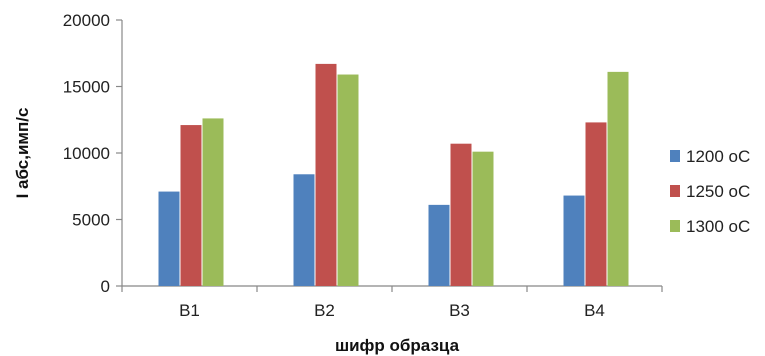  I want to click on y-tick-label: 15000, so click(86, 87).